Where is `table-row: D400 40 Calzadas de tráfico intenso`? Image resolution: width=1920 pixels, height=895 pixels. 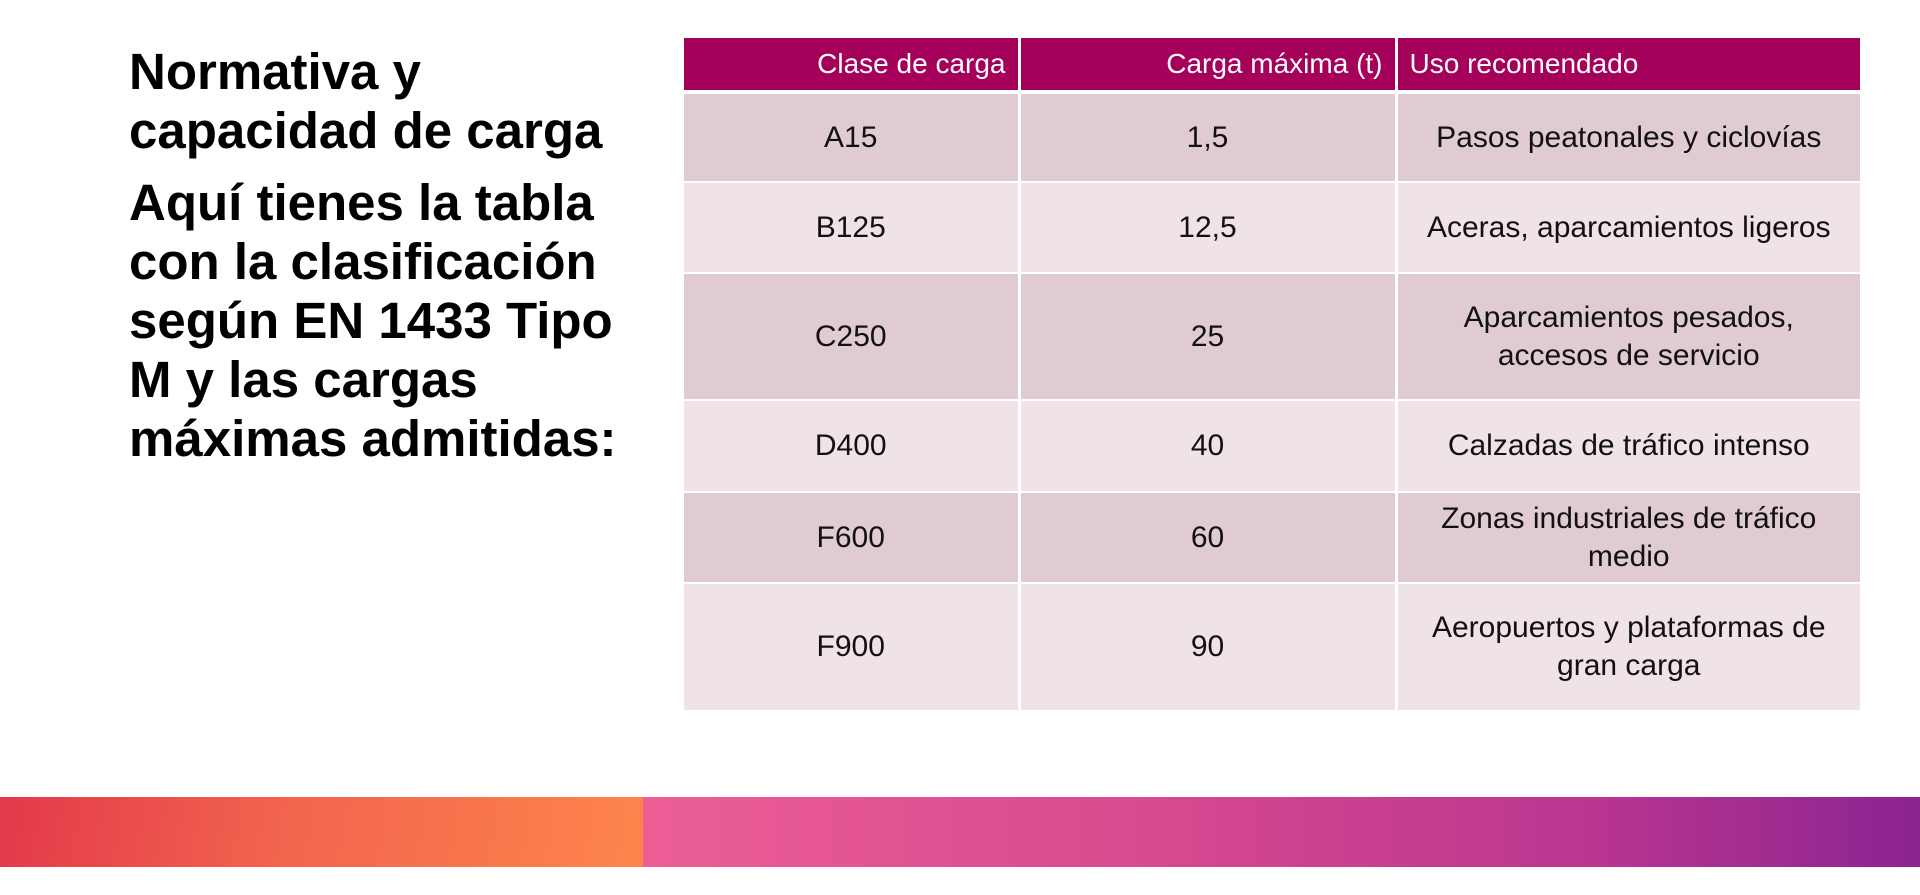
table-row: D400 40 Calzadas de tráfico intenso is located at coordinates (1272, 445).